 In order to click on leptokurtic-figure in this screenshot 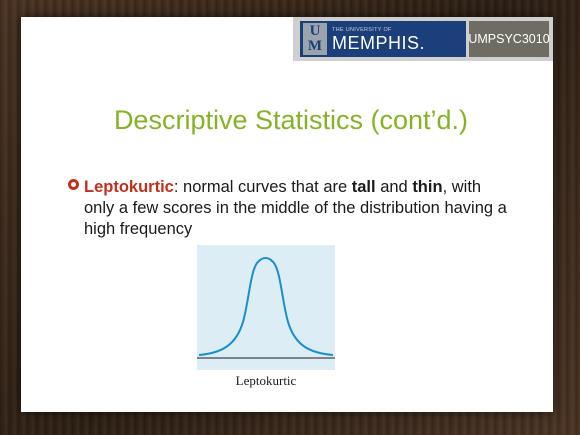, I will do `click(266, 307)`.